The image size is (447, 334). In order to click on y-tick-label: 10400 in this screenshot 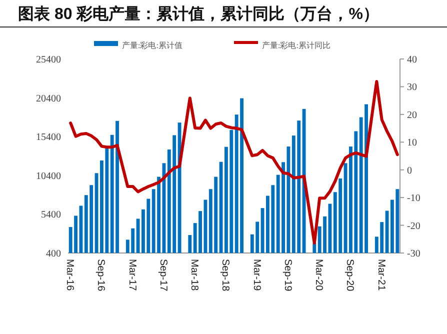, I will do `click(48, 176)`.